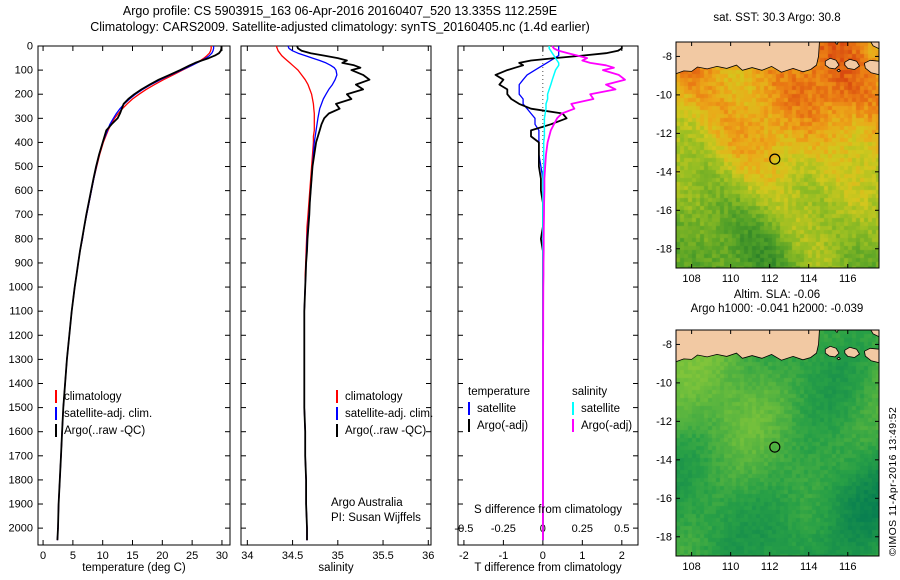 The height and width of the screenshot is (580, 900). I want to click on depth-tick-label: 900, so click(24, 263).